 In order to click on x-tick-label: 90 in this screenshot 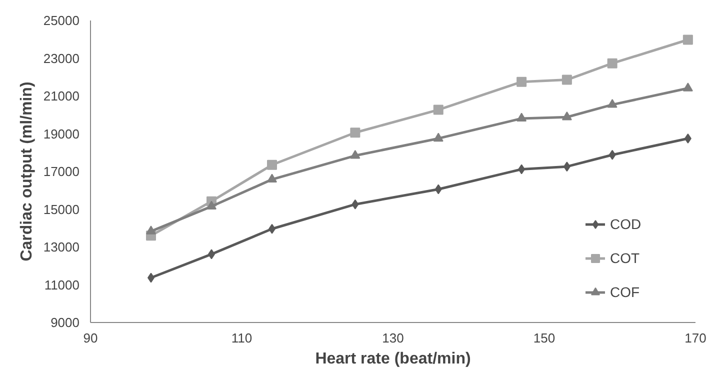, I will do `click(90, 338)`.